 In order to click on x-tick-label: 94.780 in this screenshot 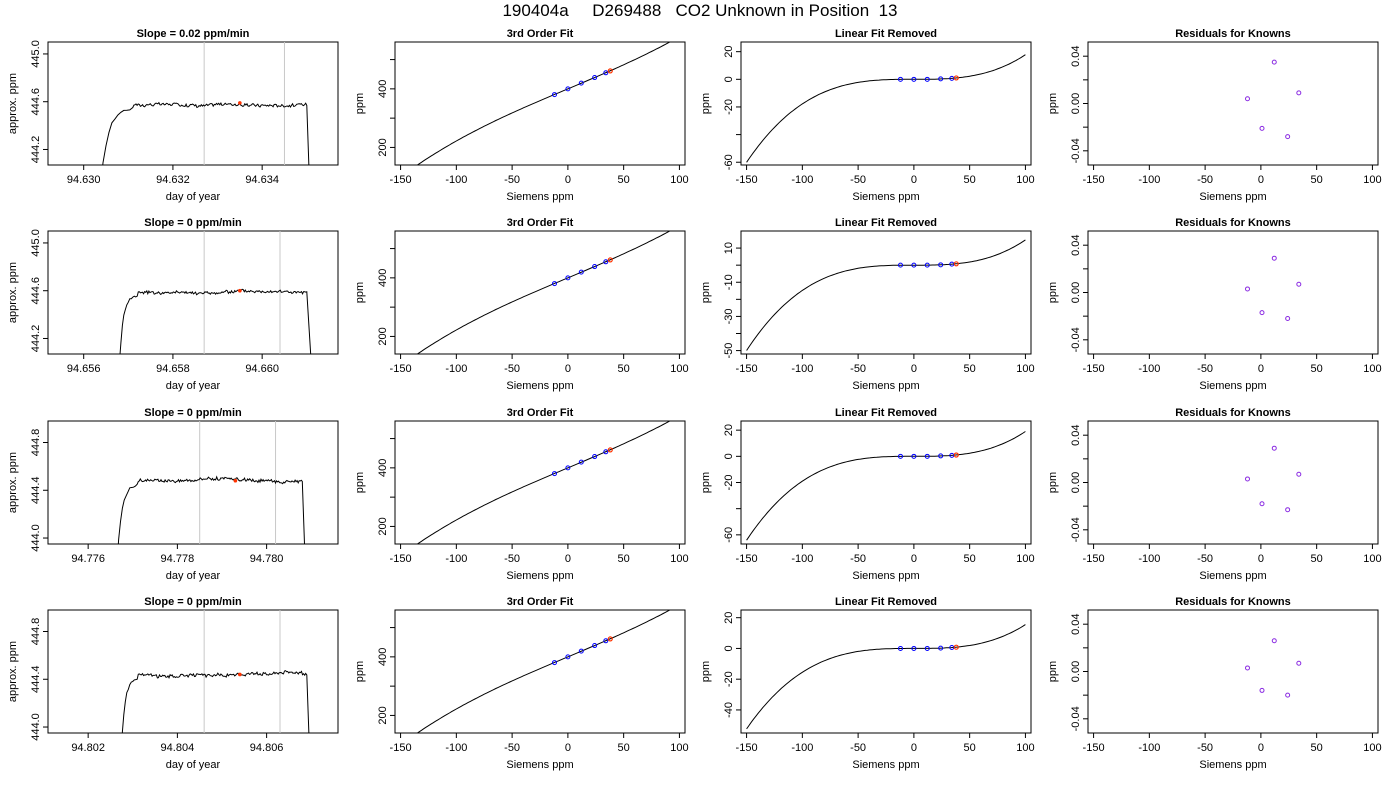, I will do `click(267, 559)`.